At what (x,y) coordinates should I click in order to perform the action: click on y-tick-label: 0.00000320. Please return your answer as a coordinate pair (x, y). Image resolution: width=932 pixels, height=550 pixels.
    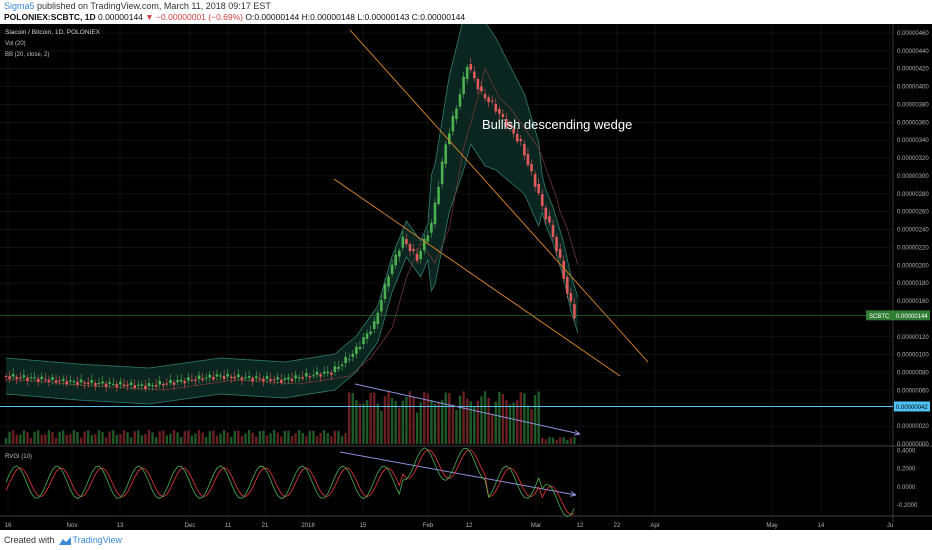
    Looking at the image, I should click on (913, 159).